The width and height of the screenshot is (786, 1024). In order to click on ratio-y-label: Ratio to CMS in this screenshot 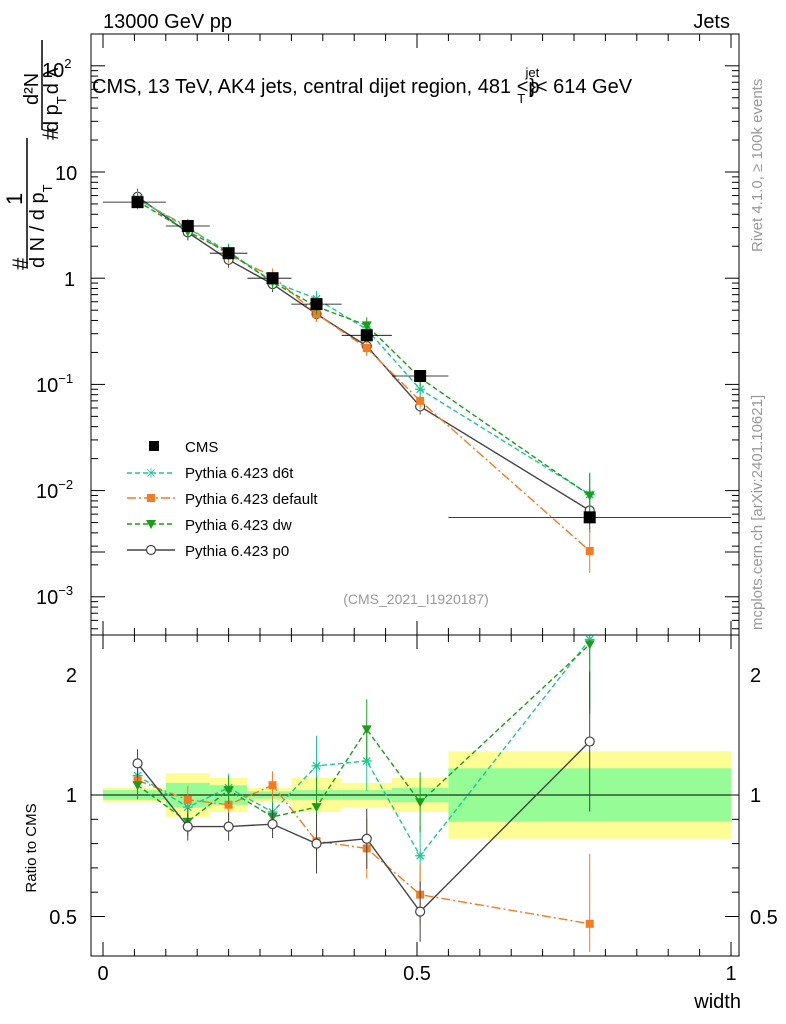, I will do `click(31, 847)`.